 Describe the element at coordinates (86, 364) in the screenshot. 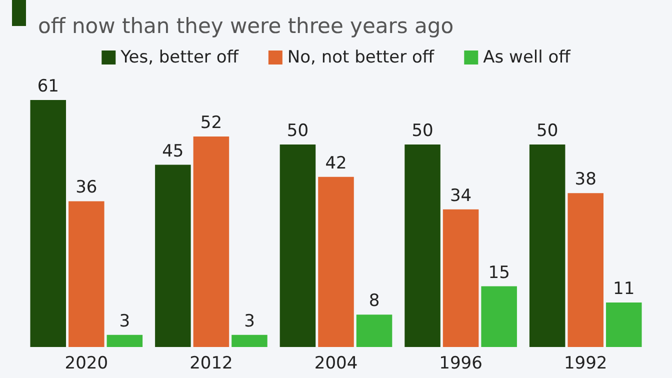

I see `x-tick-label: 2020` at that location.